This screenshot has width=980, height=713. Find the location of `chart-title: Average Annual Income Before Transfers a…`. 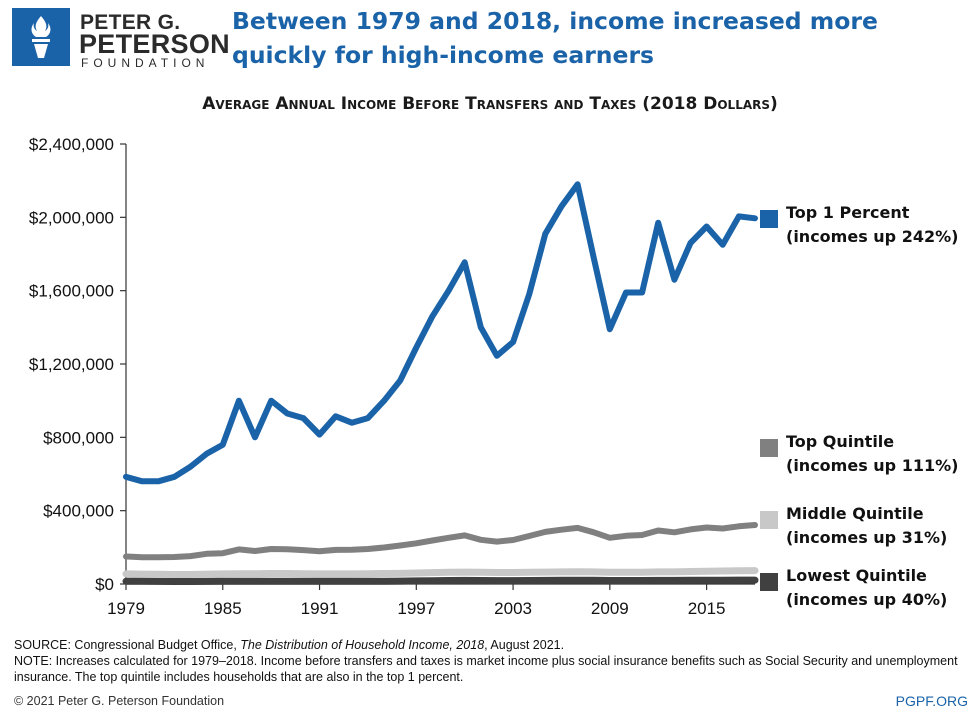

chart-title: Average Annual Income Before Transfers a… is located at coordinates (490, 104).